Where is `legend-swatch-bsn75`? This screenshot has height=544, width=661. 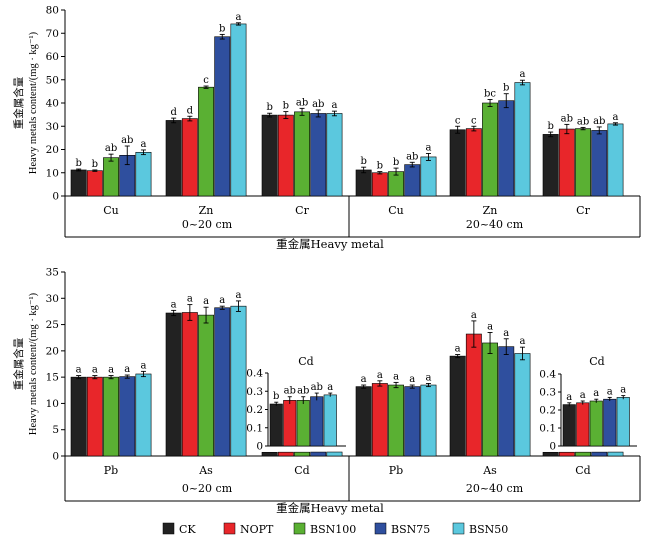 legend-swatch-bsn75 is located at coordinates (380, 528).